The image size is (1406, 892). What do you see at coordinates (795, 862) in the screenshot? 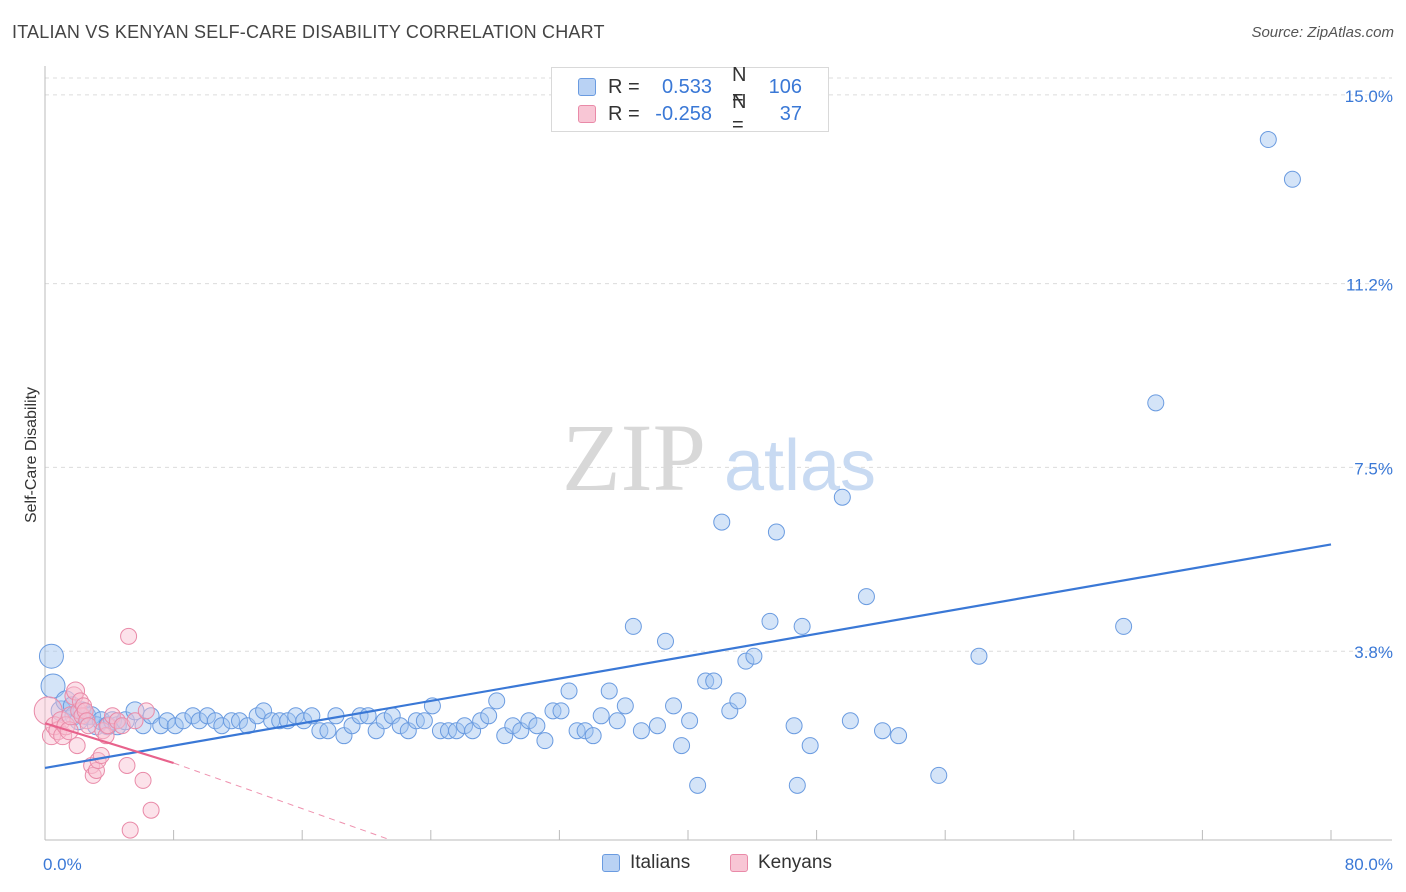
I see `kenyans-legend-label: Kenyans` at bounding box center [795, 862].